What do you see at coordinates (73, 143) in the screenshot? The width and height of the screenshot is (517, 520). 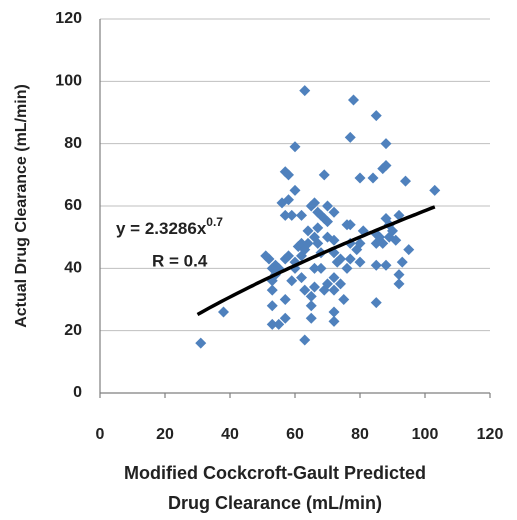 I see `y-tick-label: 80` at bounding box center [73, 143].